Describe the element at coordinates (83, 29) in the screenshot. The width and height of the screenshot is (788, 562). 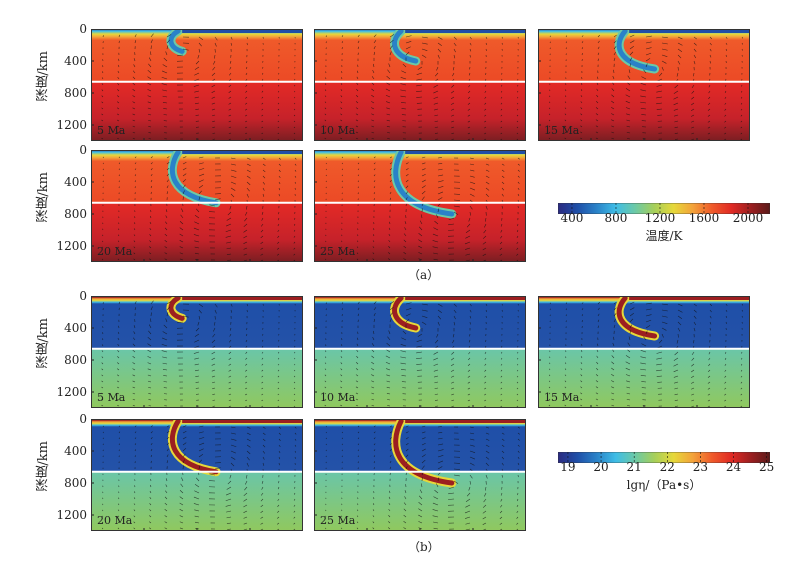
I see `y-tick-label: 0` at that location.